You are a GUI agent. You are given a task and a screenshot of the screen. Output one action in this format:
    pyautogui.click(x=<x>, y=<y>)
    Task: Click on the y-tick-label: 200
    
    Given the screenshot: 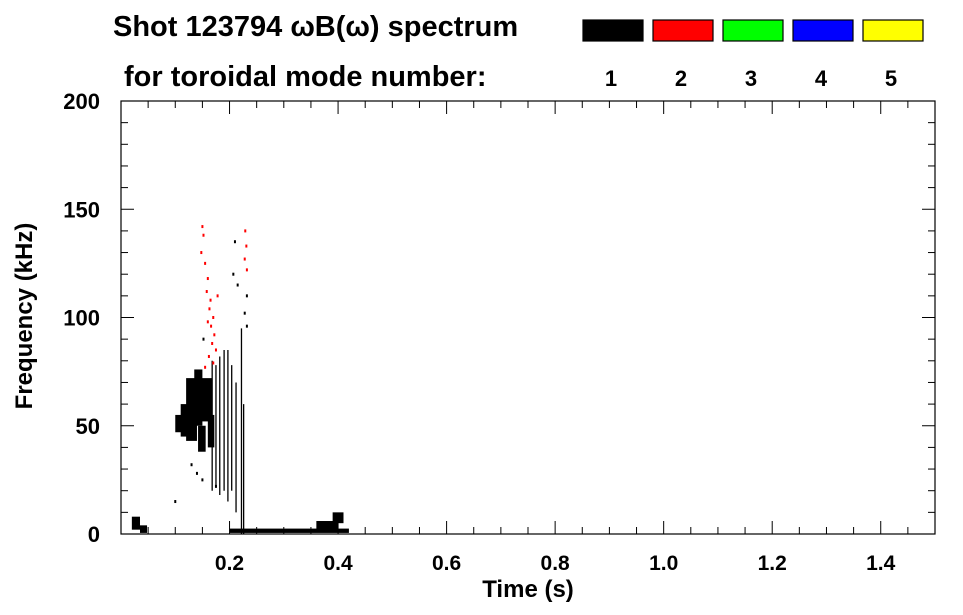 What is the action you would take?
    pyautogui.click(x=81, y=101)
    